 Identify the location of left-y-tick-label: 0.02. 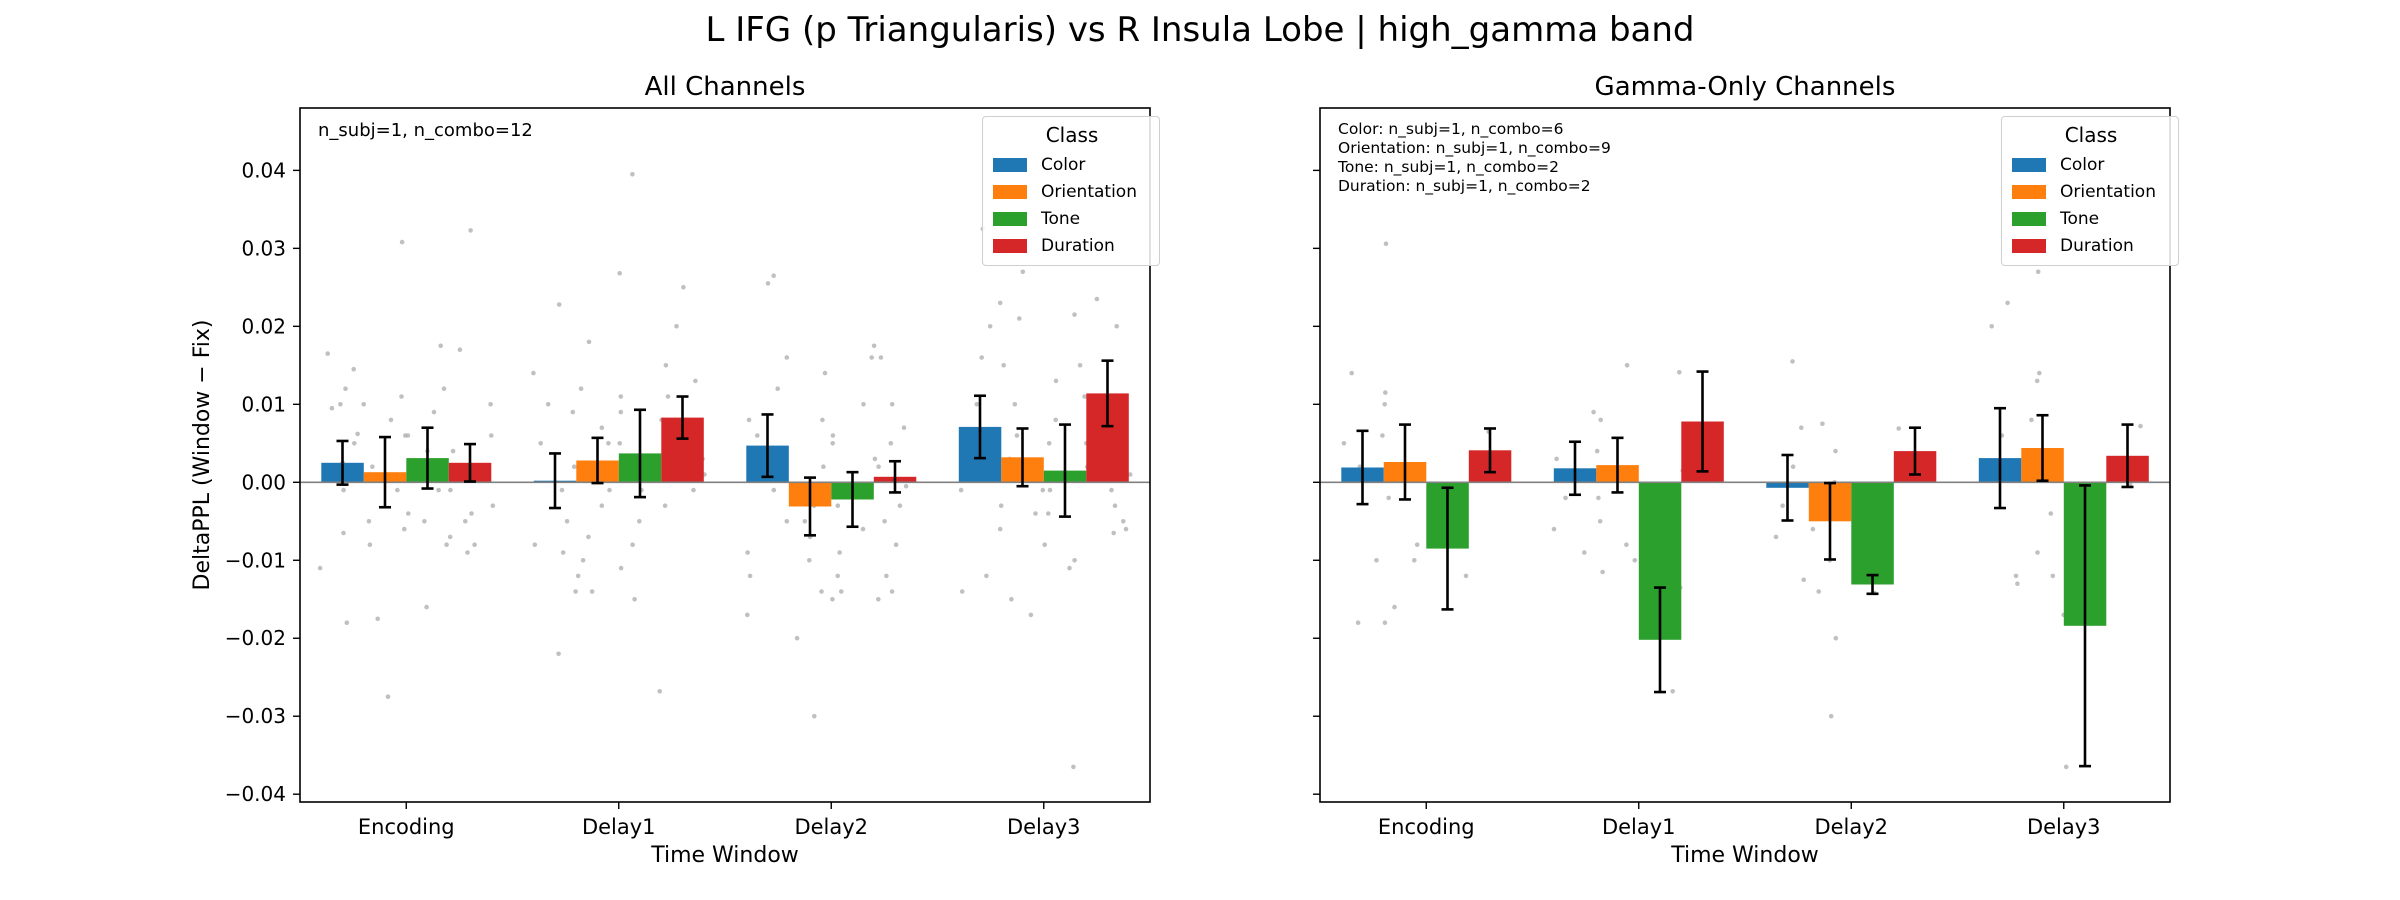
(263, 326).